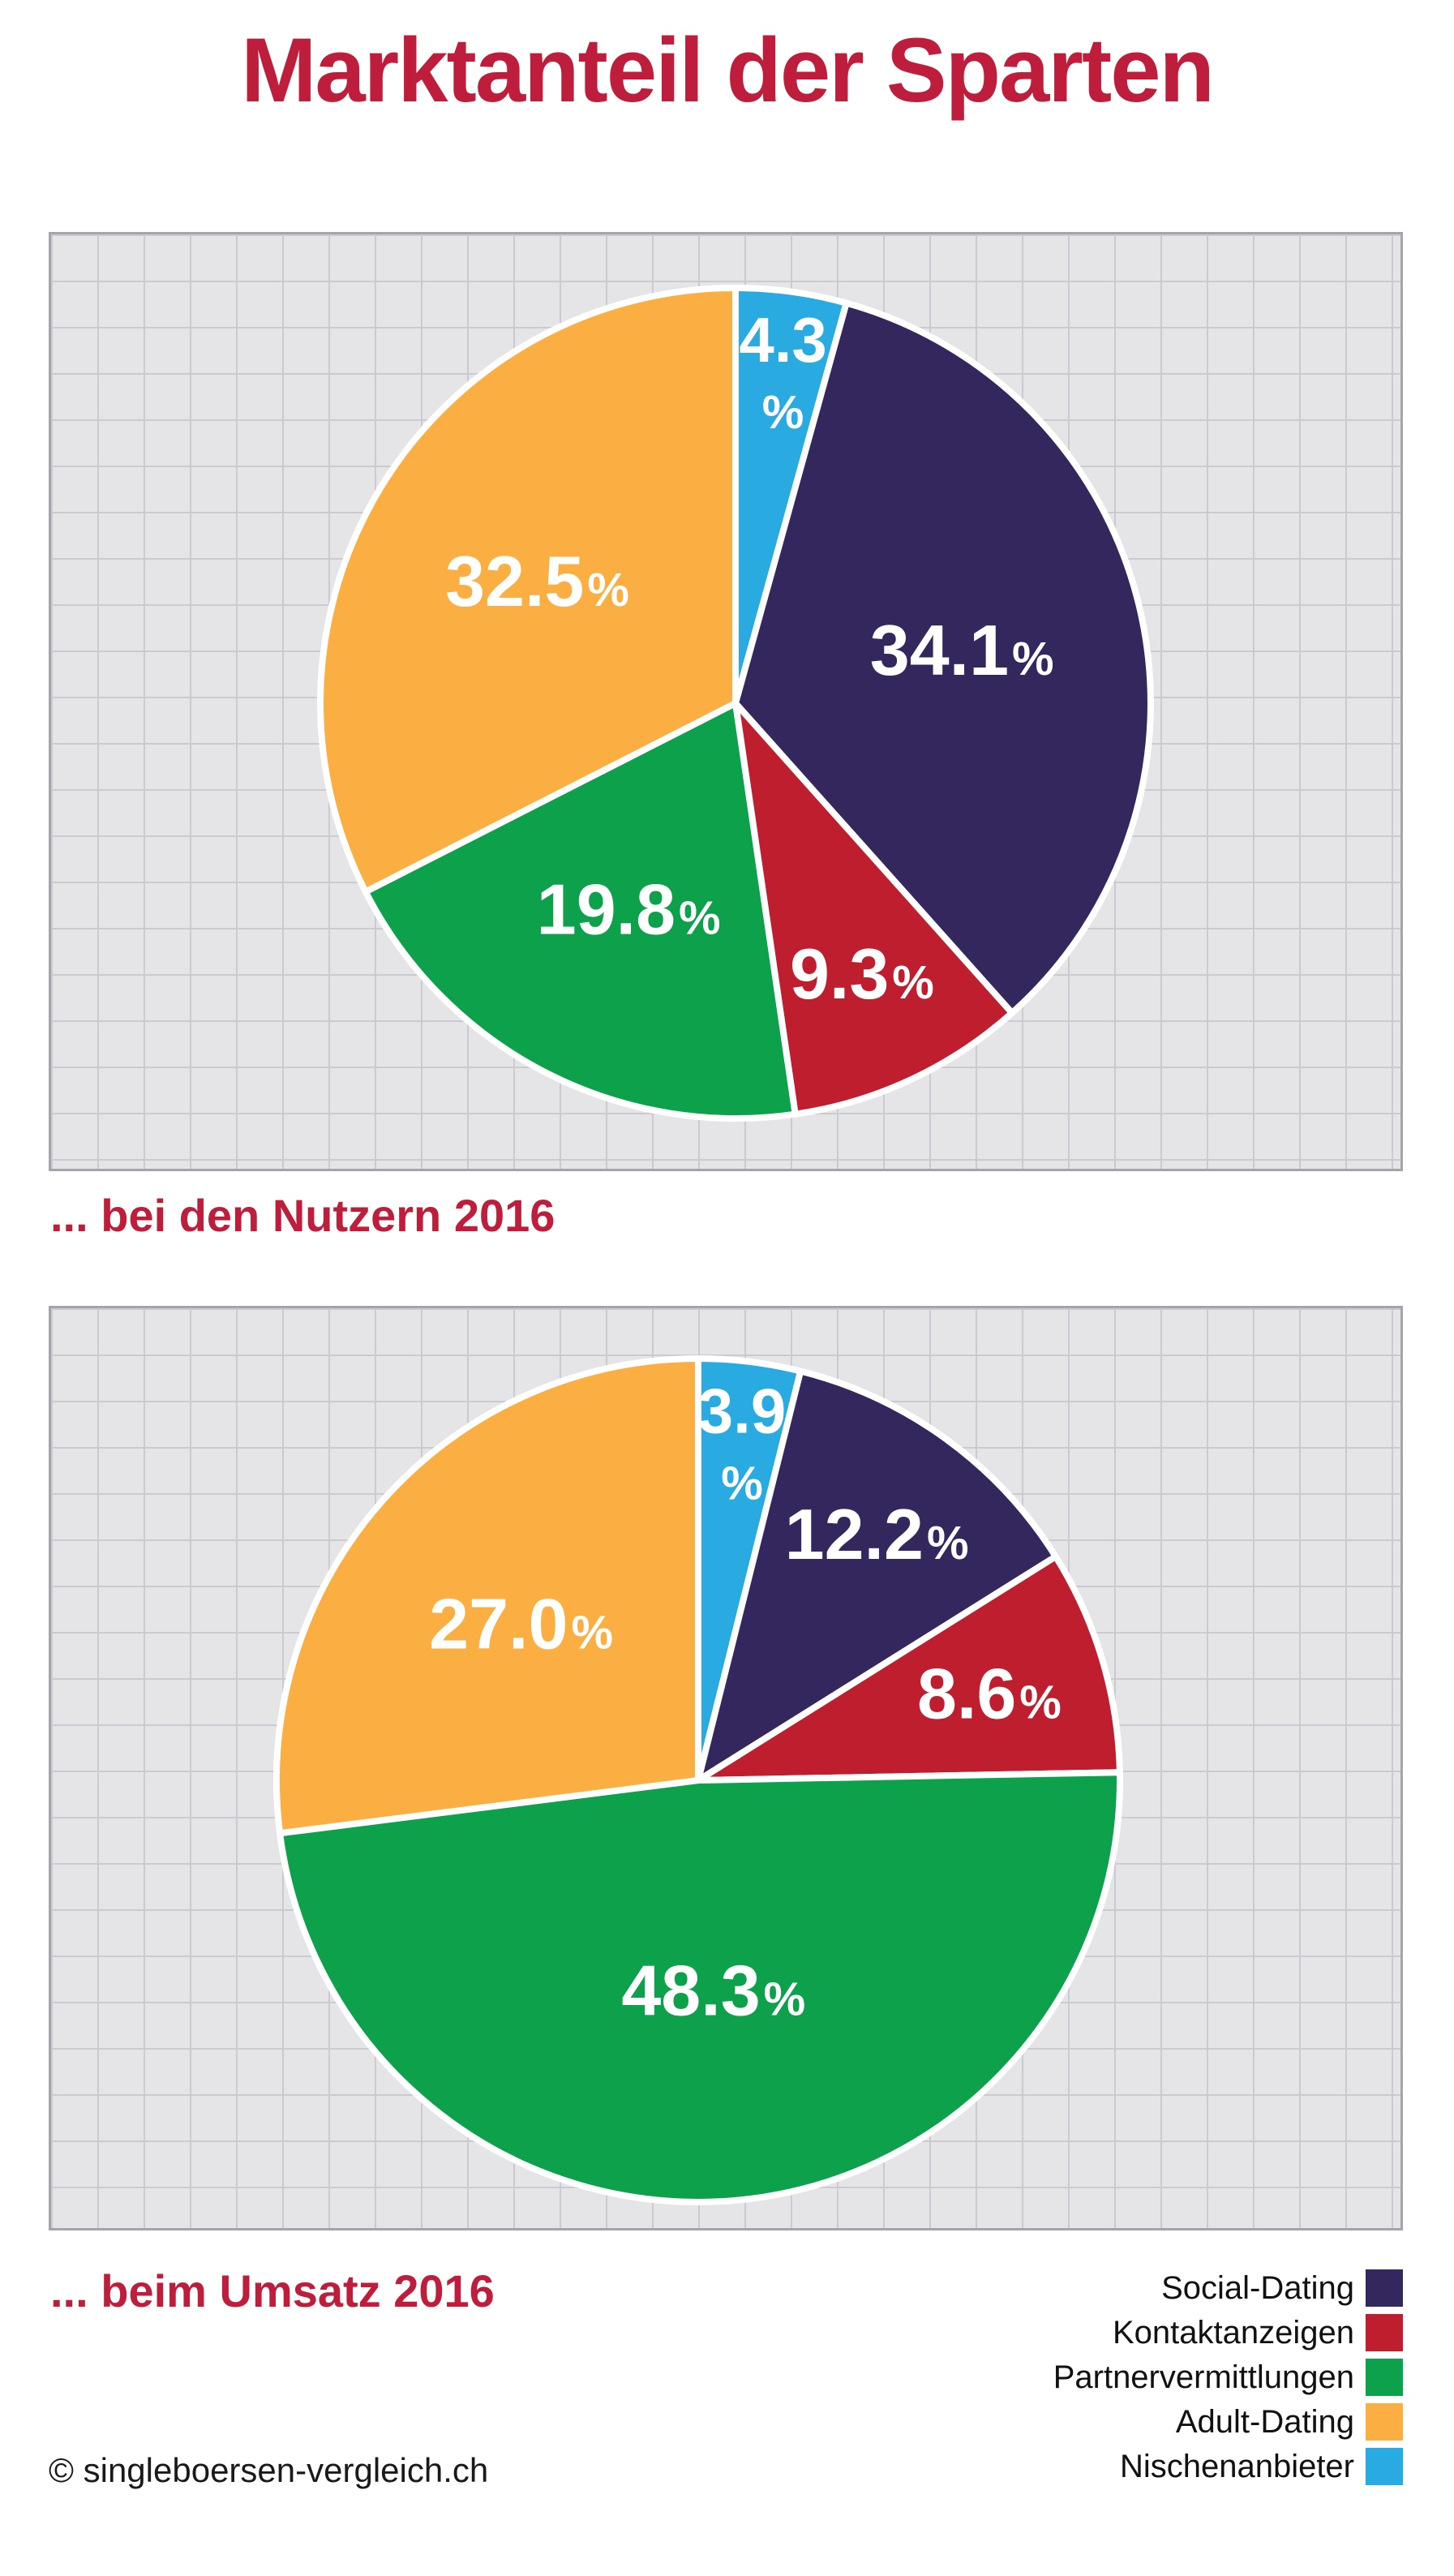 The image size is (1454, 2576). Describe the element at coordinates (272, 2290) in the screenshot. I see `chart-caption-revenue: ... beim Umsatz 2016` at that location.